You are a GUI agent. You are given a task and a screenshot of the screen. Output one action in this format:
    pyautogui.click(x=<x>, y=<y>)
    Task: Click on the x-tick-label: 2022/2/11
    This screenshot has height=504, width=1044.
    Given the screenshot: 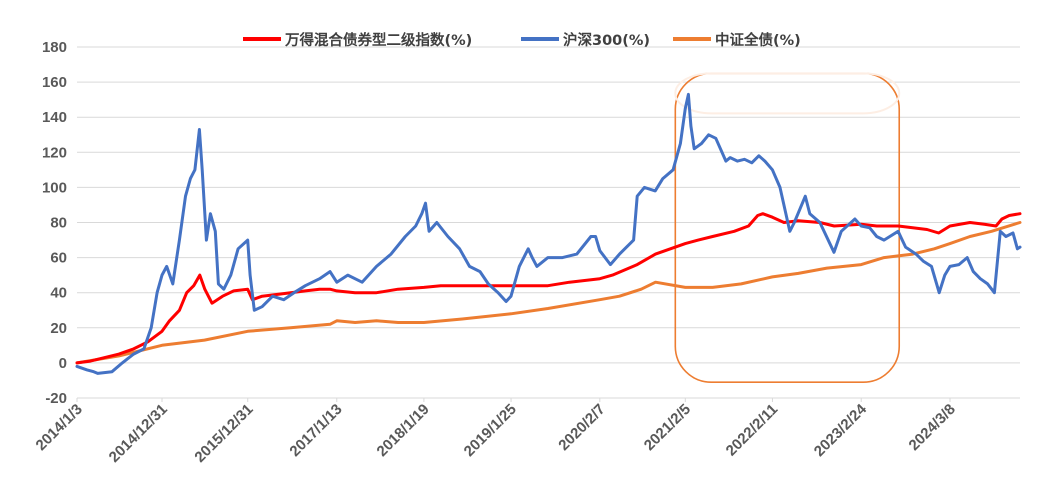 What is the action you would take?
    pyautogui.click(x=752, y=430)
    